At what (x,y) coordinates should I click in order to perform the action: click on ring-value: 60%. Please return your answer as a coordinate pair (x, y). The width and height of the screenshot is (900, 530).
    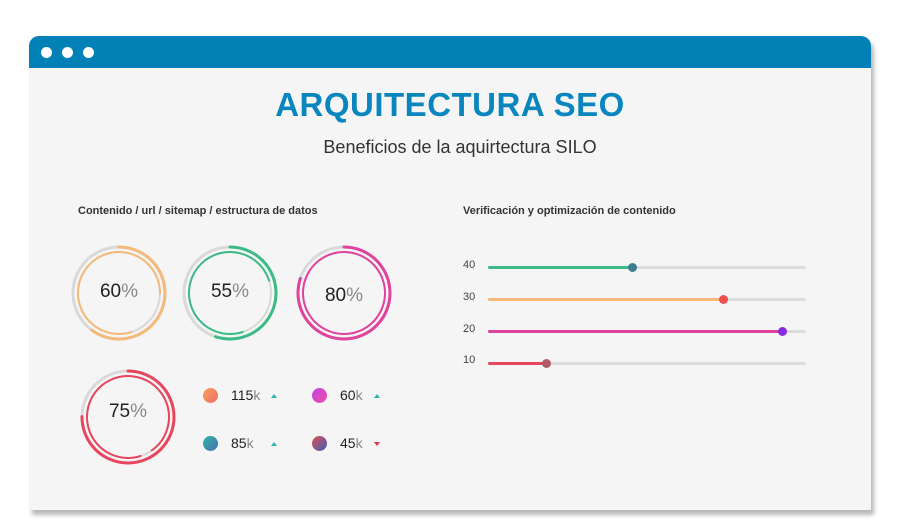
    Looking at the image, I should click on (119, 292).